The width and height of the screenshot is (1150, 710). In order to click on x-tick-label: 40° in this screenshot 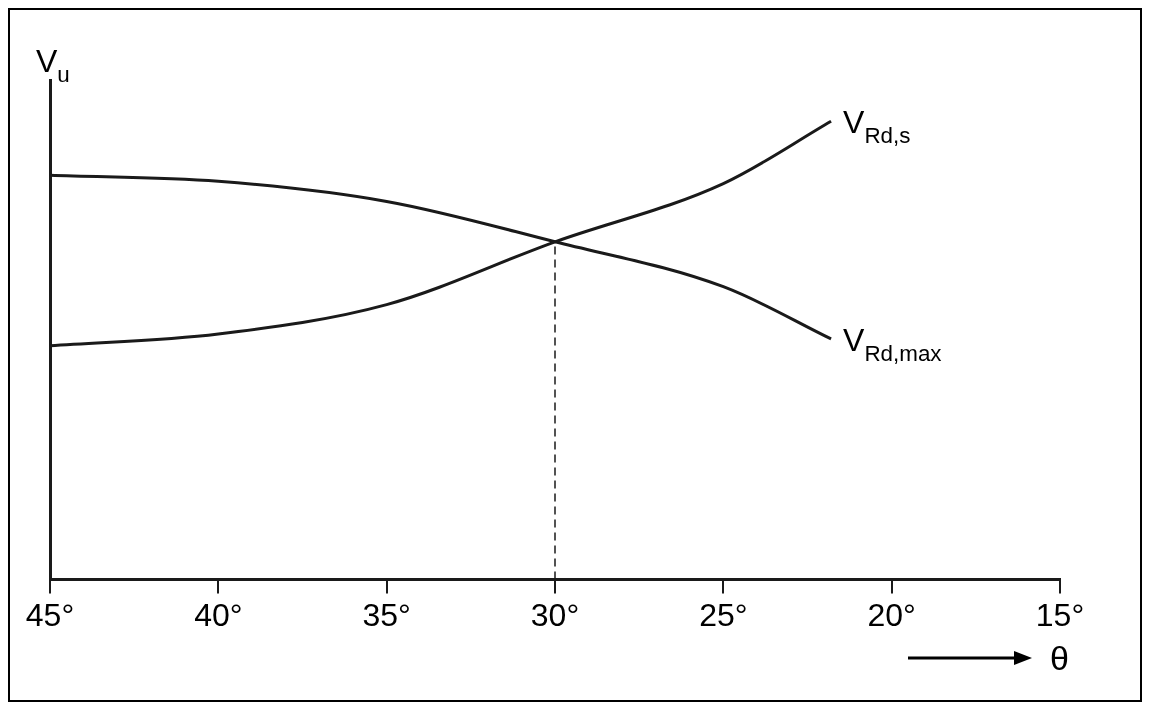, I will do `click(218, 614)`.